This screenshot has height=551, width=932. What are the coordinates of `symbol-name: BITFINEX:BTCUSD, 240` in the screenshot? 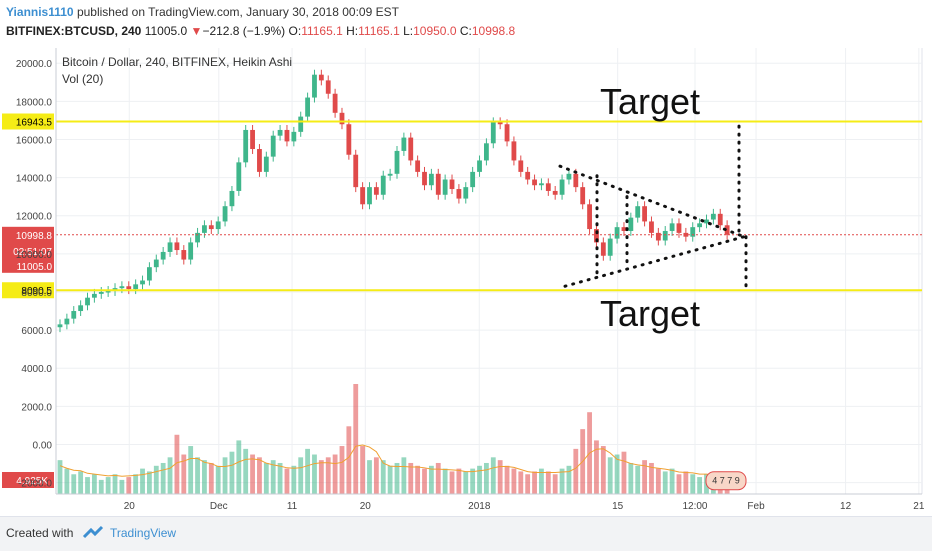 It's located at (74, 31).